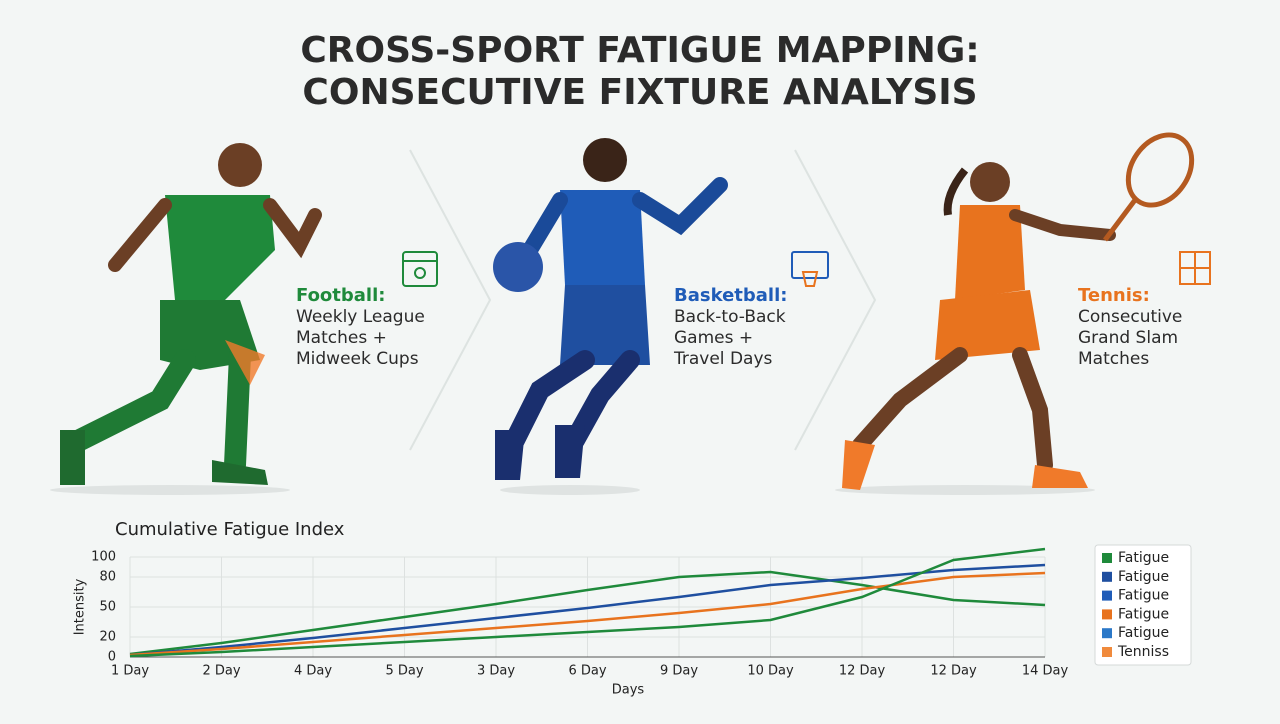 The image size is (1280, 724). Describe the element at coordinates (130, 671) in the screenshot. I see `x-tick-label: 1 Day` at that location.